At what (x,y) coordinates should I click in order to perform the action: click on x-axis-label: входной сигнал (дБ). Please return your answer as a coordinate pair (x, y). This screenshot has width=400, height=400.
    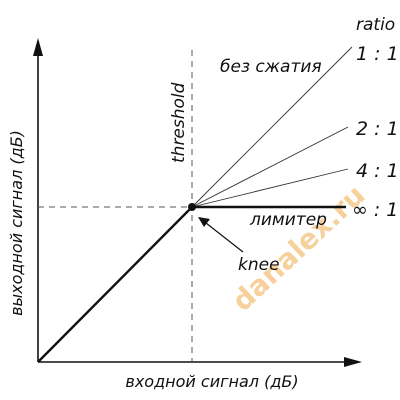
    Looking at the image, I should click on (211, 381).